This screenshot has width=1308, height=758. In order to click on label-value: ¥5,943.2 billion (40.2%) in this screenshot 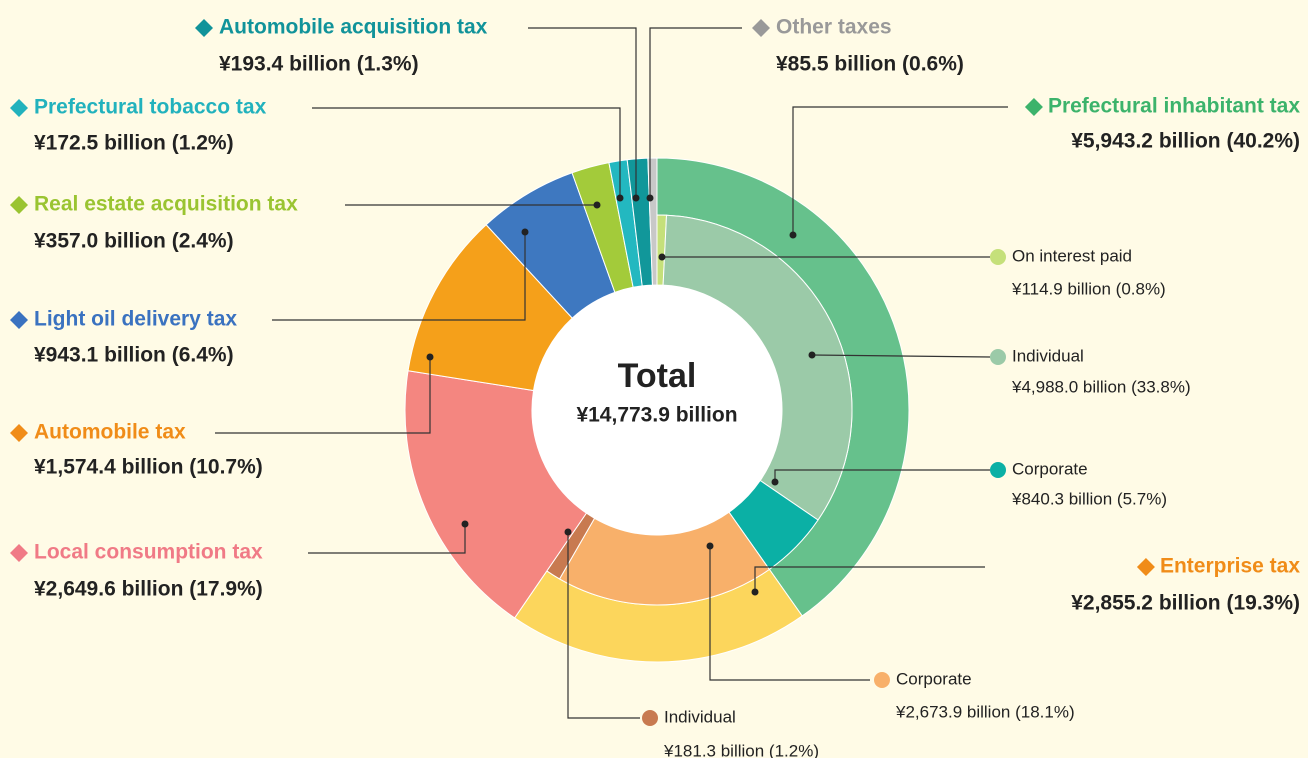, I will do `click(1185, 141)`.